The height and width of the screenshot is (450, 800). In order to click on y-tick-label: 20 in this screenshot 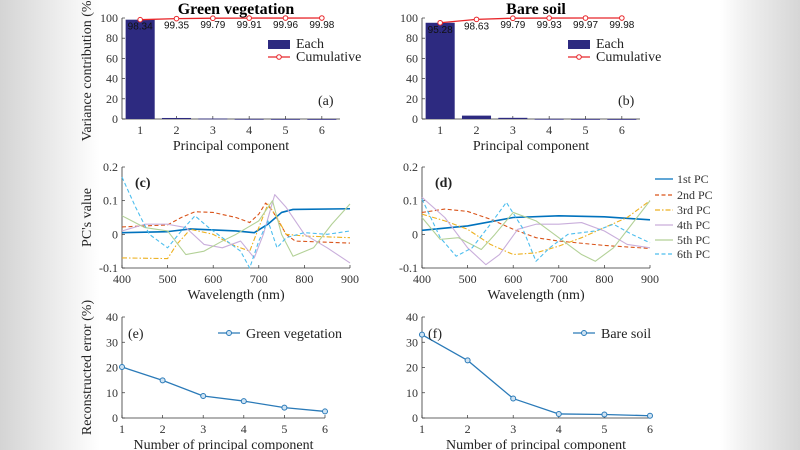, I will do `click(112, 368)`.